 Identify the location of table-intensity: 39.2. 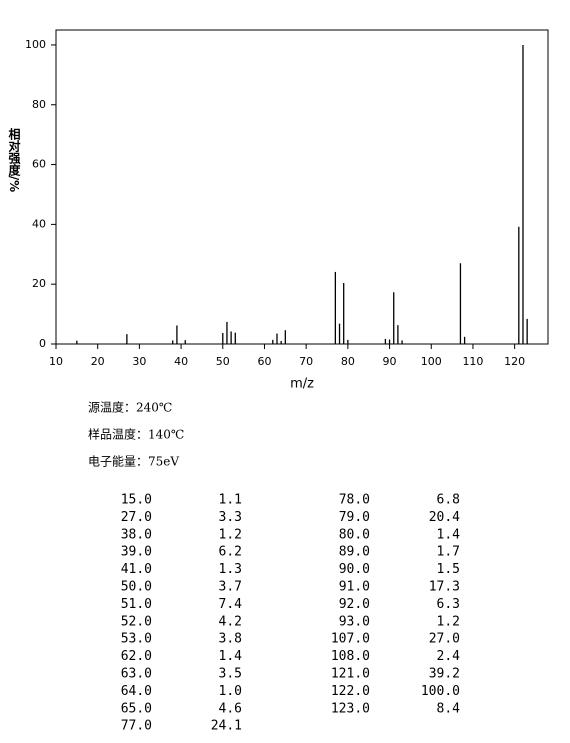
(444, 674).